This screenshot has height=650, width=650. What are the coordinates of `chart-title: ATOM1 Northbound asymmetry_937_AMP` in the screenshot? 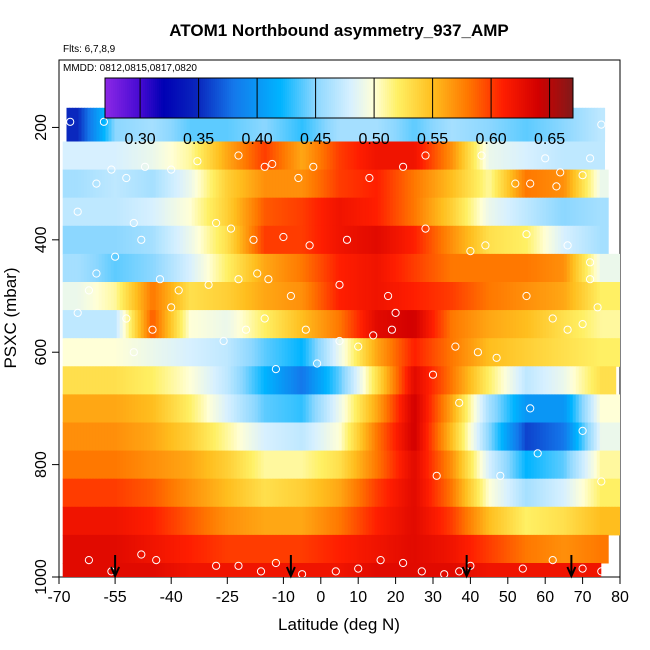 It's located at (338, 30).